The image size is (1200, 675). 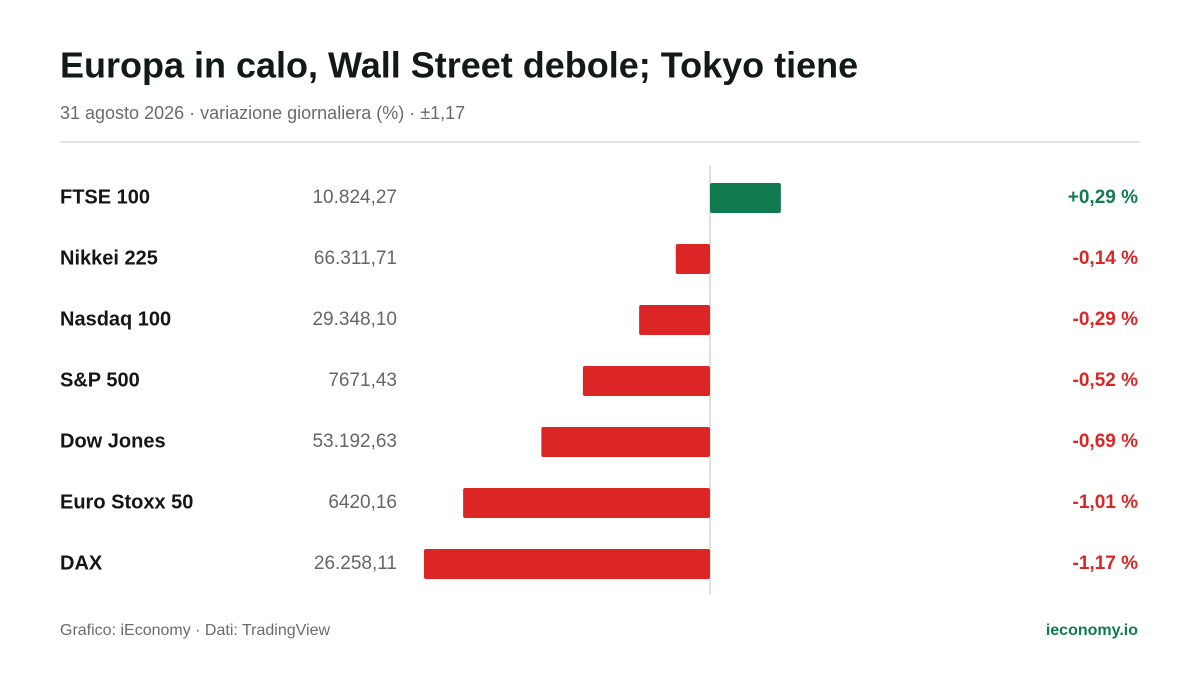 What do you see at coordinates (100, 380) in the screenshot?
I see `index-name: S&P 500` at bounding box center [100, 380].